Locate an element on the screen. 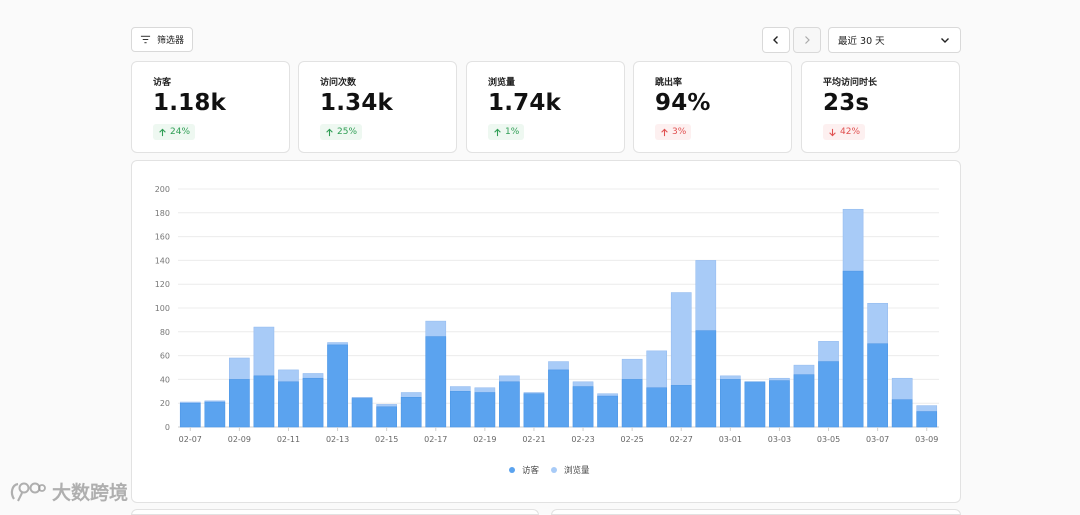 The width and height of the screenshot is (1080, 515). metric-card-bounce-rate: 跳出率 94% 3% is located at coordinates (712, 107).